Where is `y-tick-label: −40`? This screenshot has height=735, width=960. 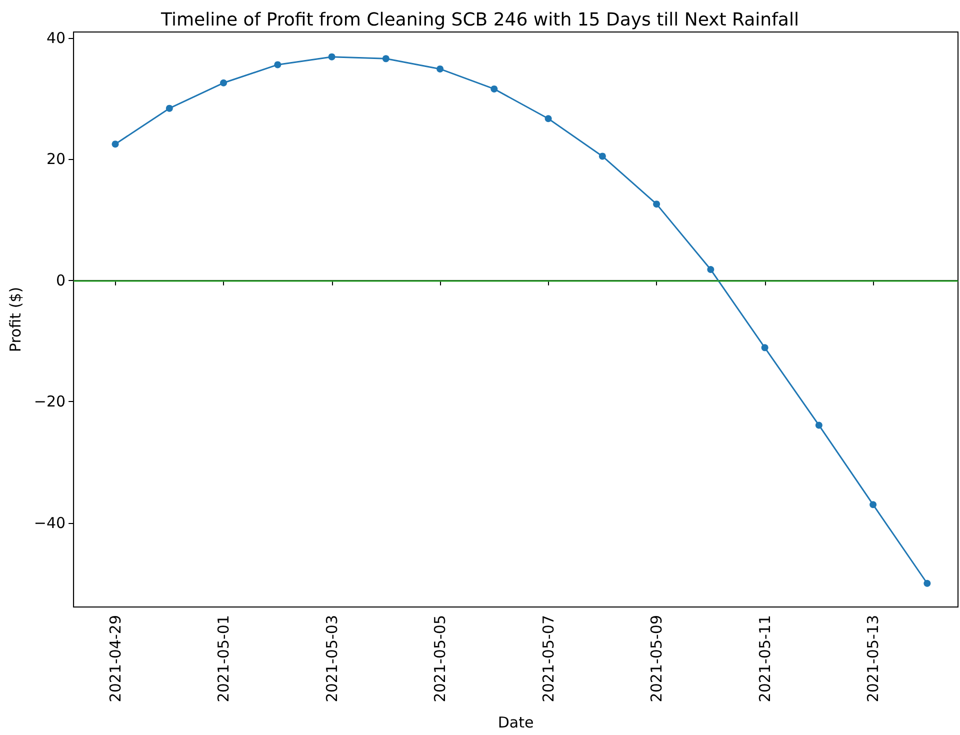 y-tick-label: −40 is located at coordinates (50, 523).